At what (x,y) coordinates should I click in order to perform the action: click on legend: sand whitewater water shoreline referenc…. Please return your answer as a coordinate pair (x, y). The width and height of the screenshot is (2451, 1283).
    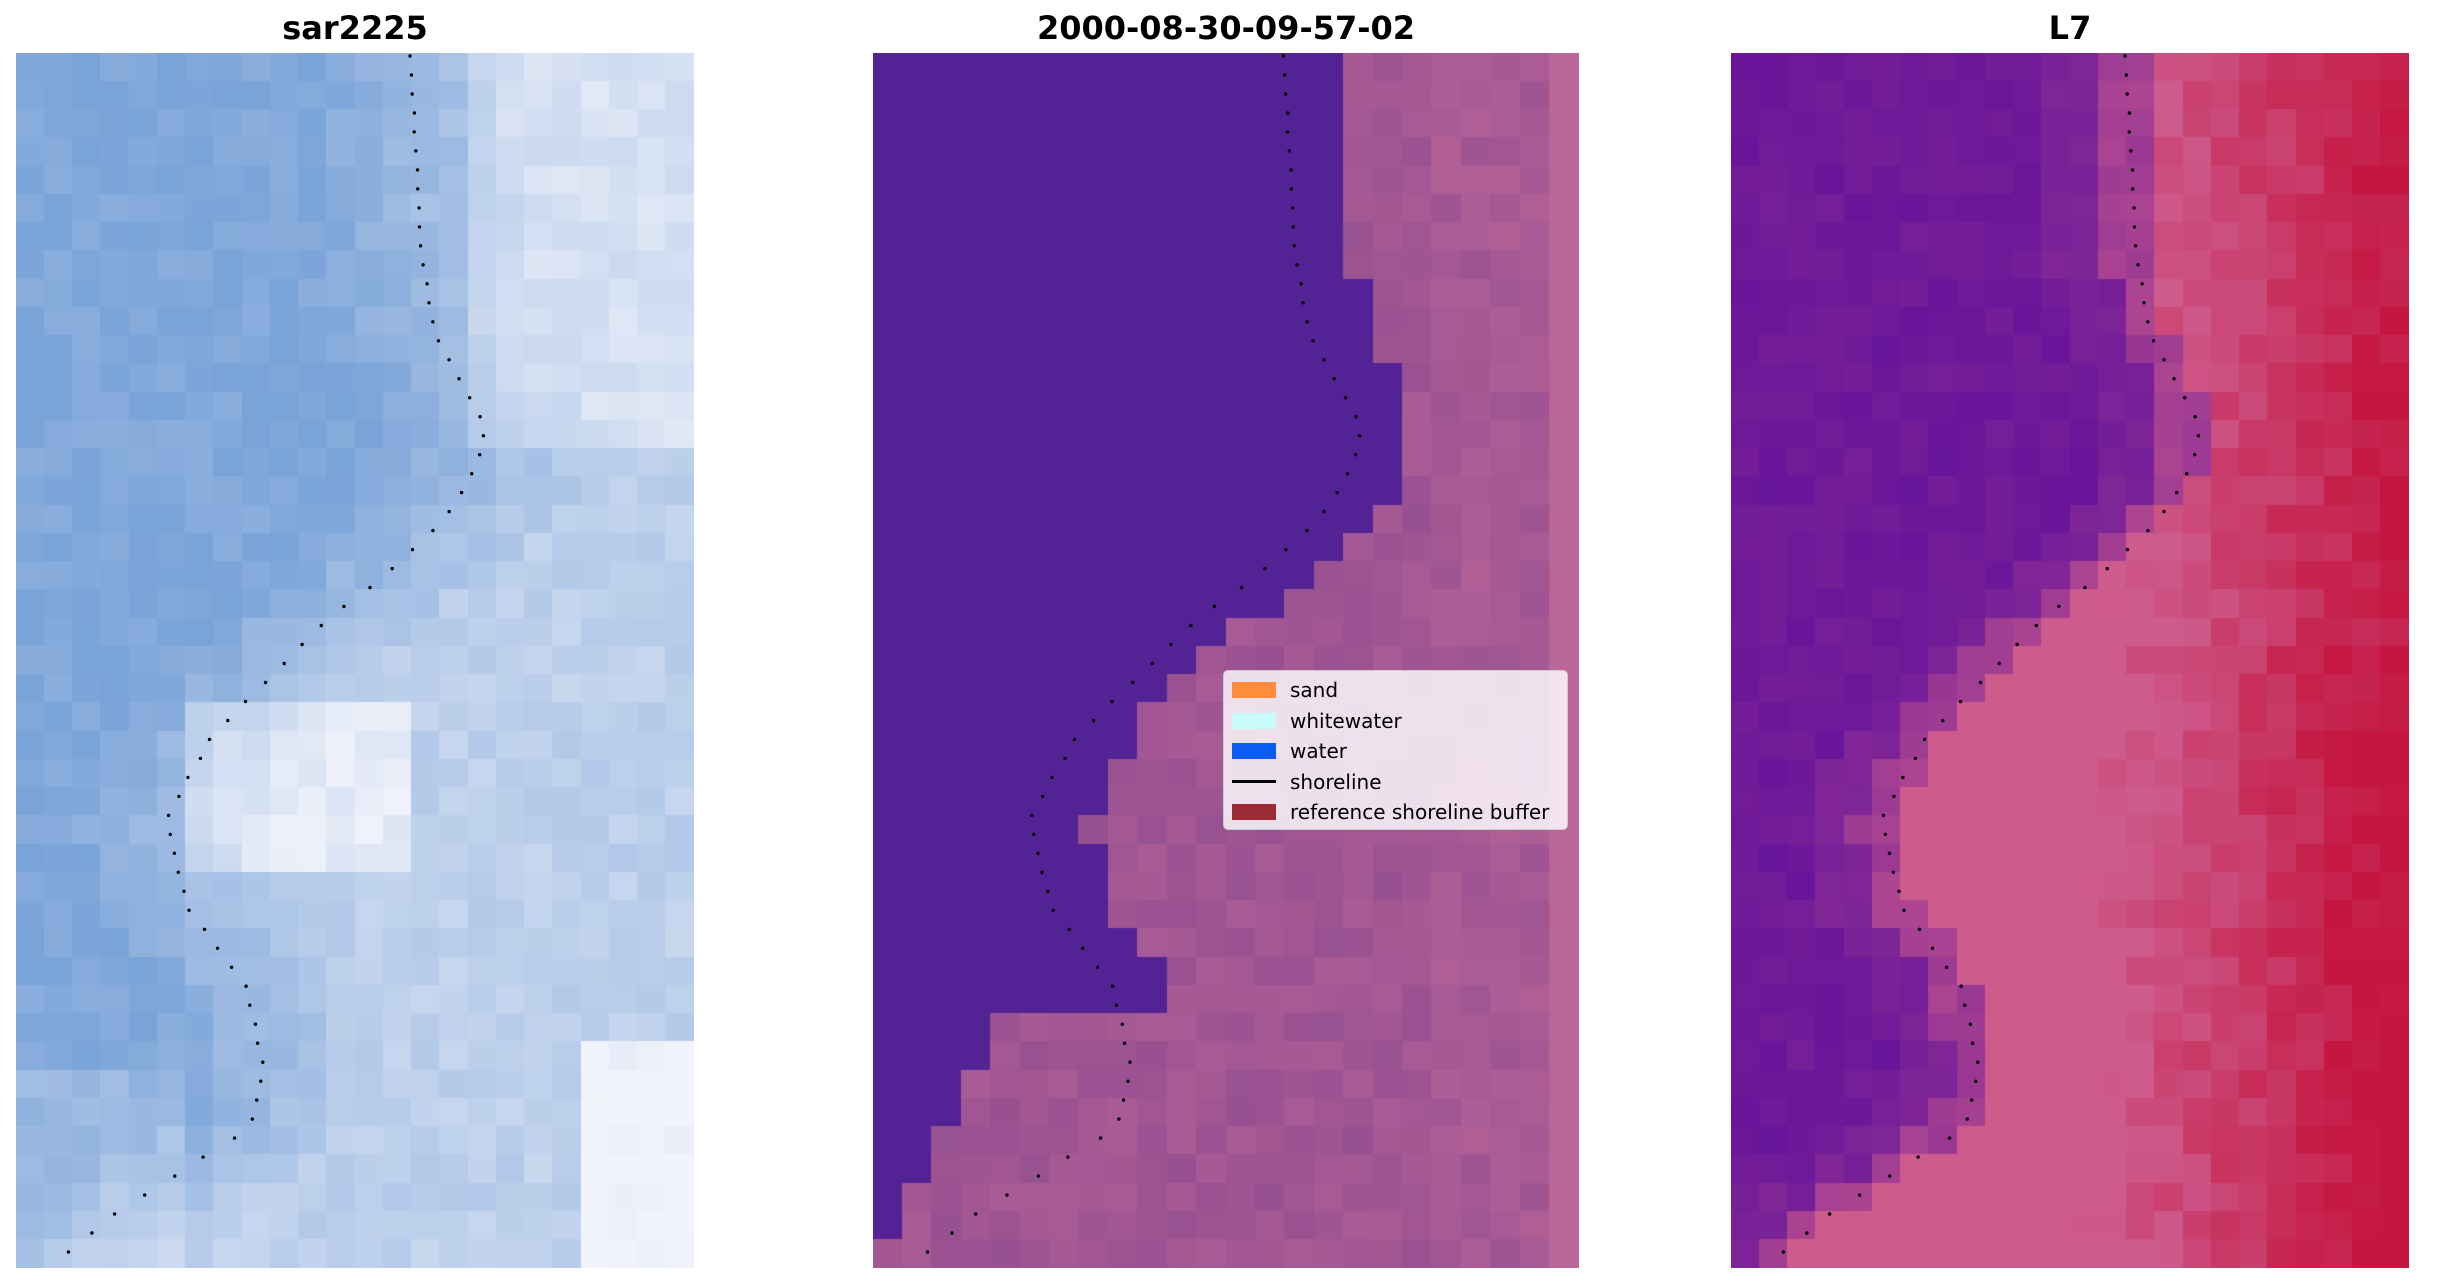
    Looking at the image, I should click on (1395, 750).